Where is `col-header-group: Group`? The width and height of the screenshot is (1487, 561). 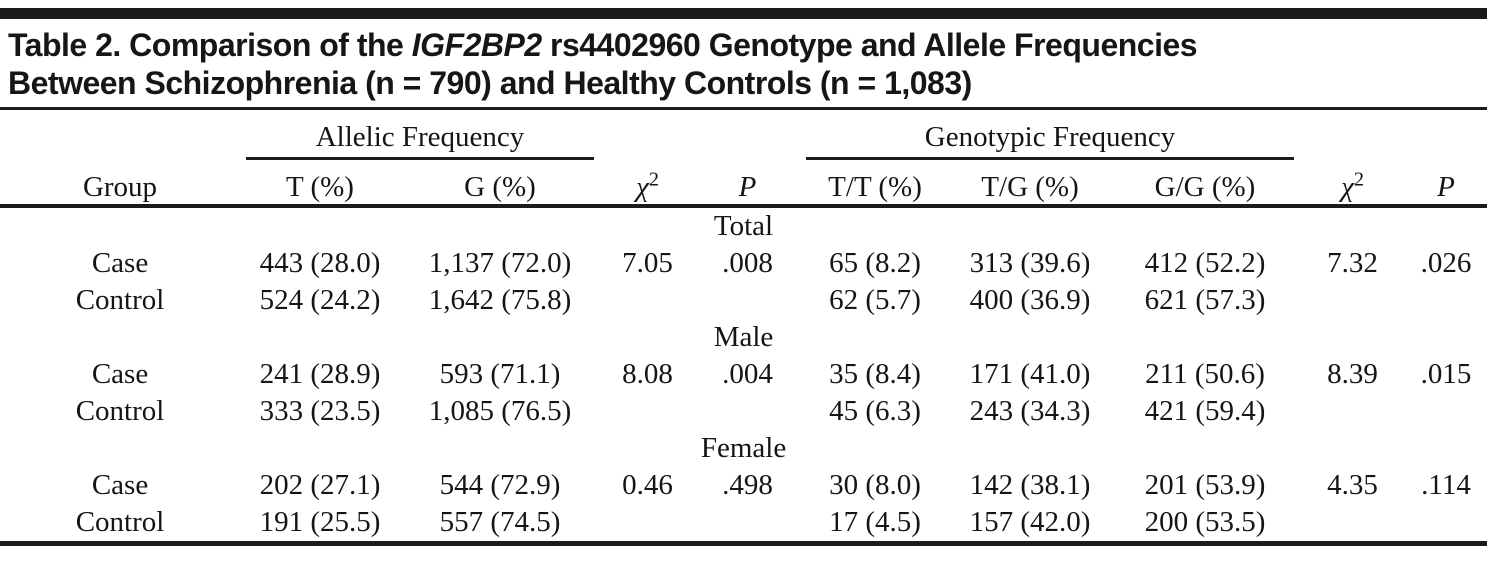
col-header-group: Group is located at coordinates (120, 184).